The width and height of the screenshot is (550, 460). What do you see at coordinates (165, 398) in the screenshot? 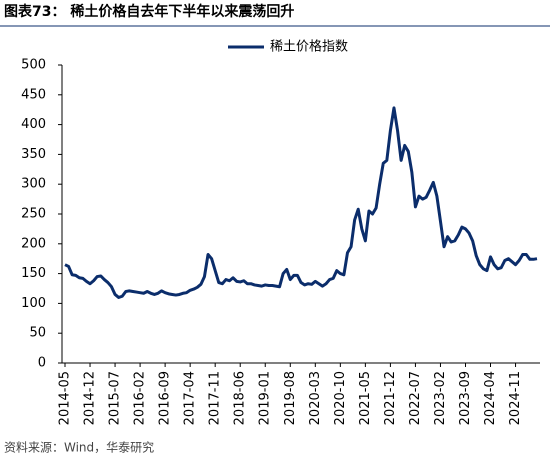
I see `x-tick-label: 2016-09` at bounding box center [165, 398].